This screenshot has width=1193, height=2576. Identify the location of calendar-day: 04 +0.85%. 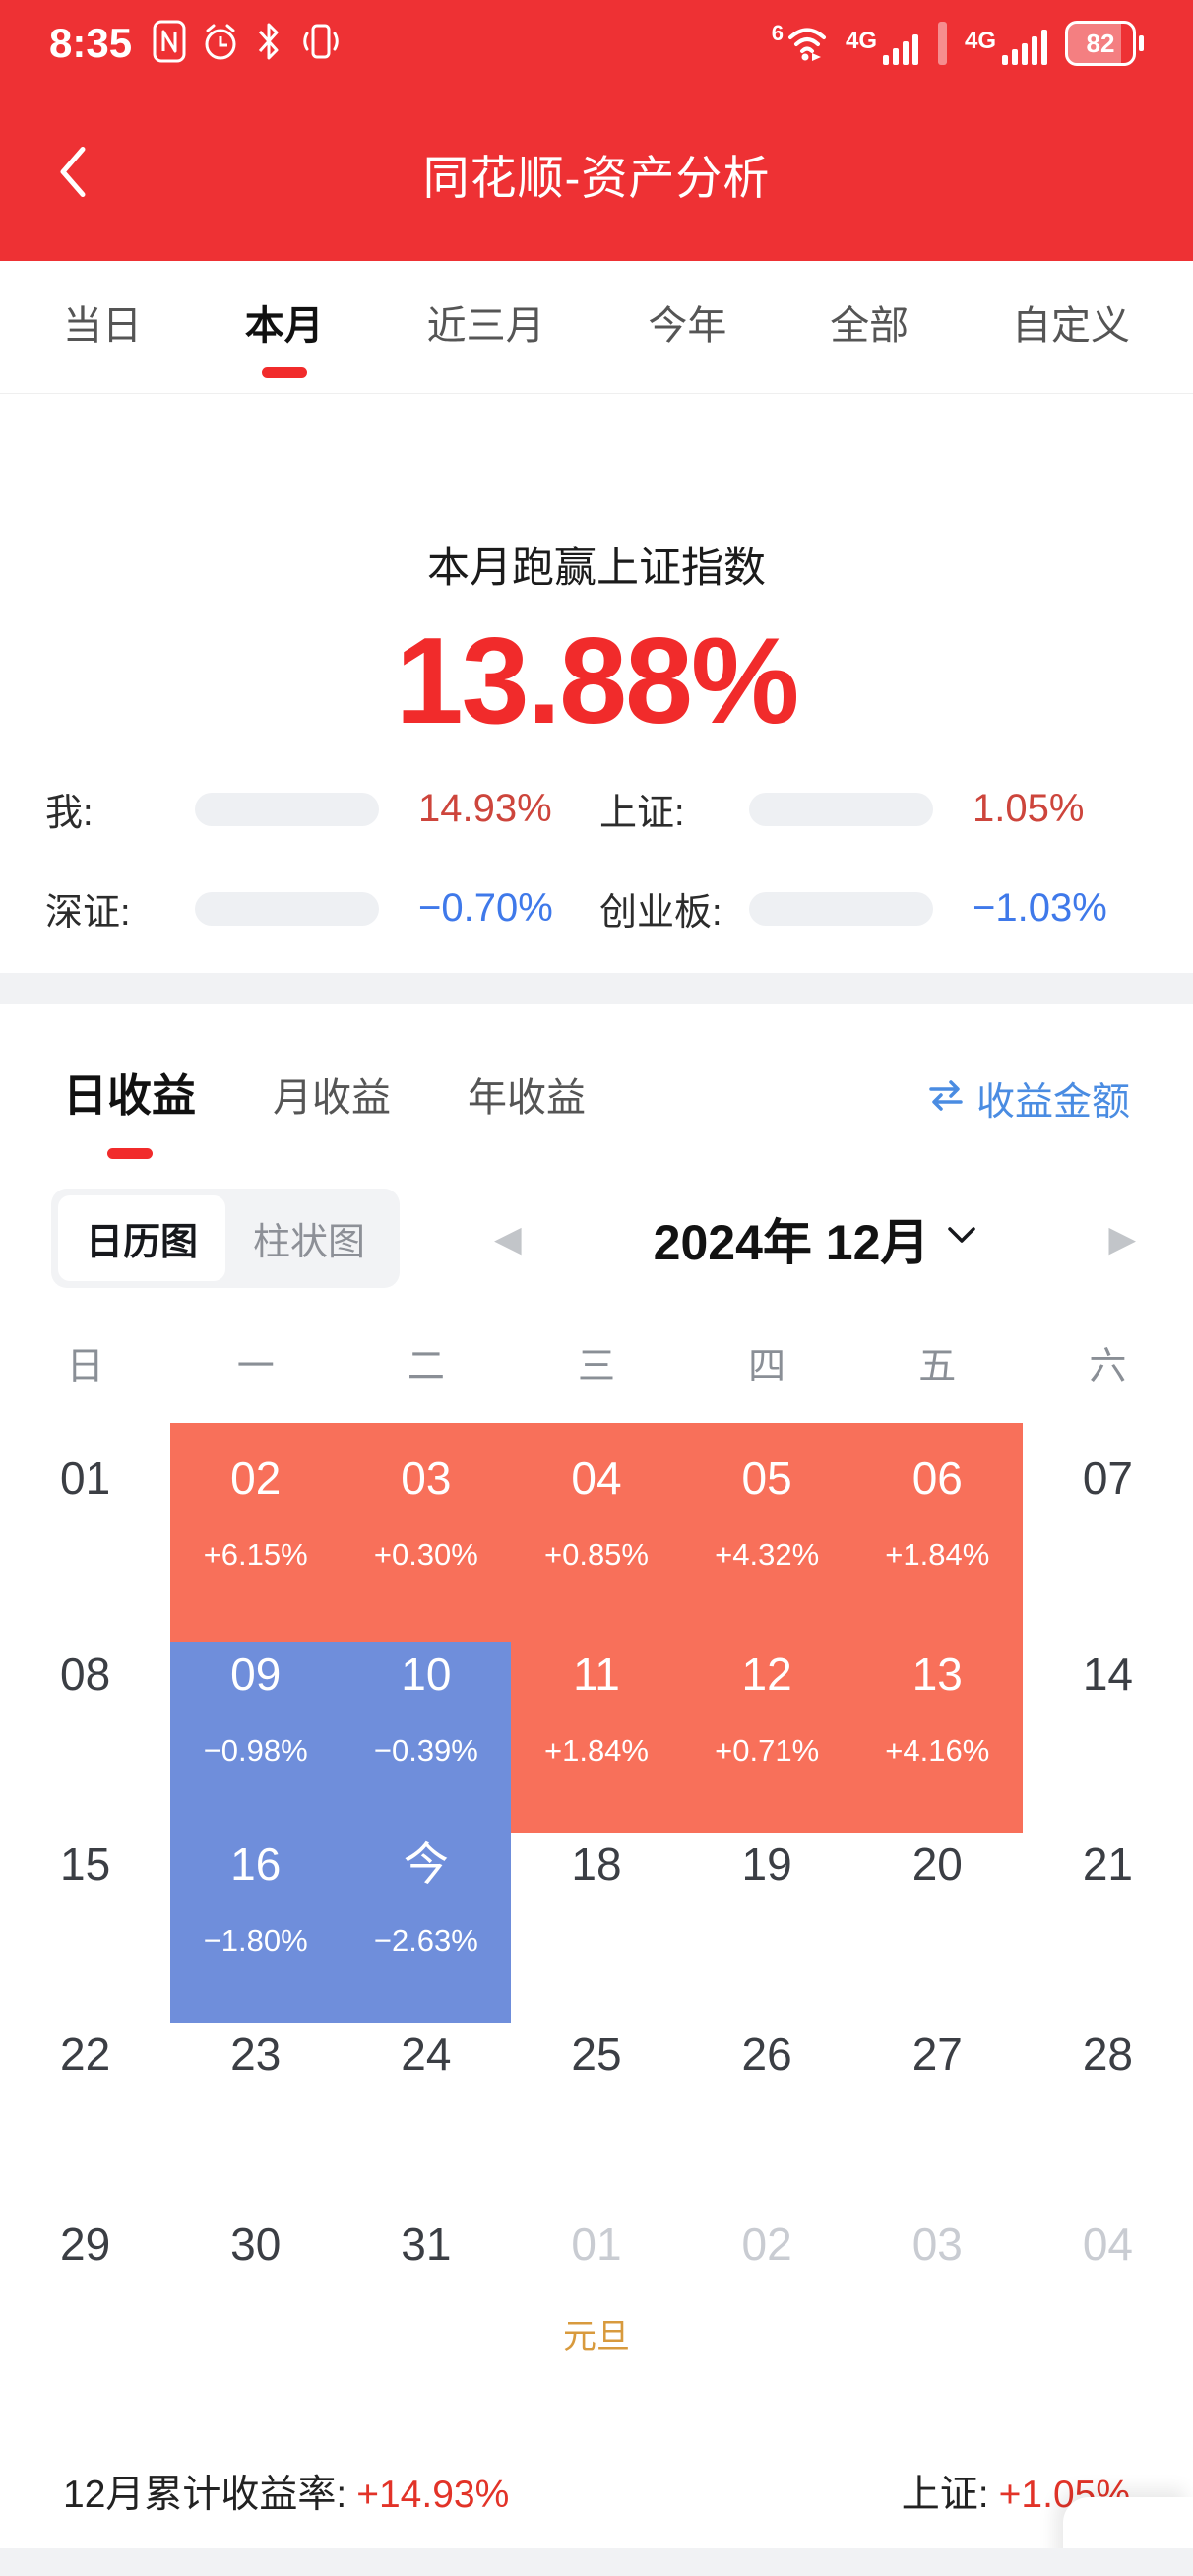
(596, 1532).